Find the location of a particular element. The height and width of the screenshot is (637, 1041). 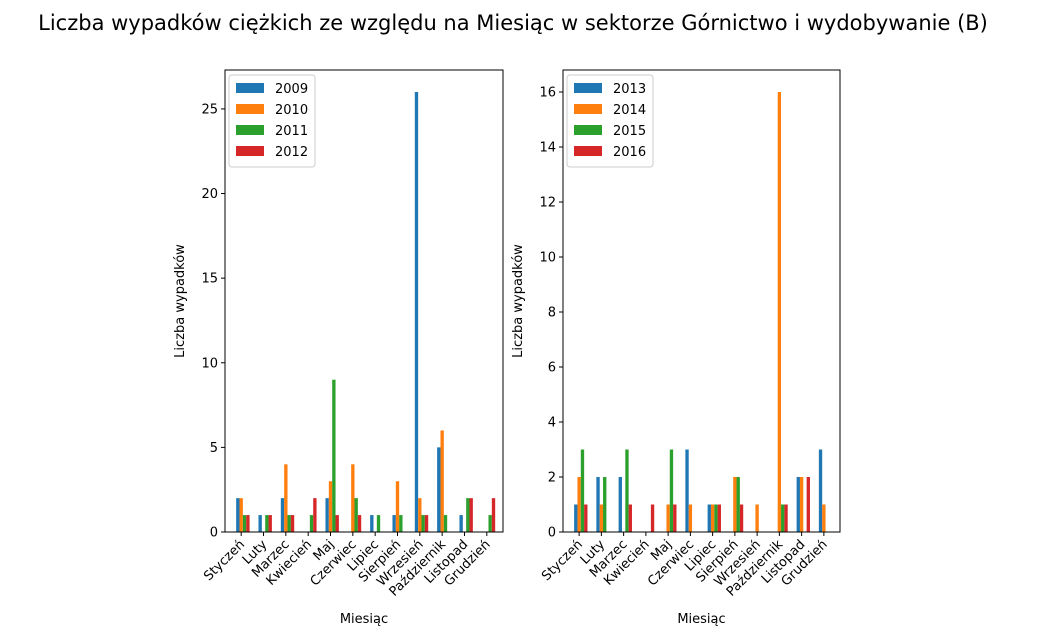

bar-2013-Styczeń is located at coordinates (576, 518).